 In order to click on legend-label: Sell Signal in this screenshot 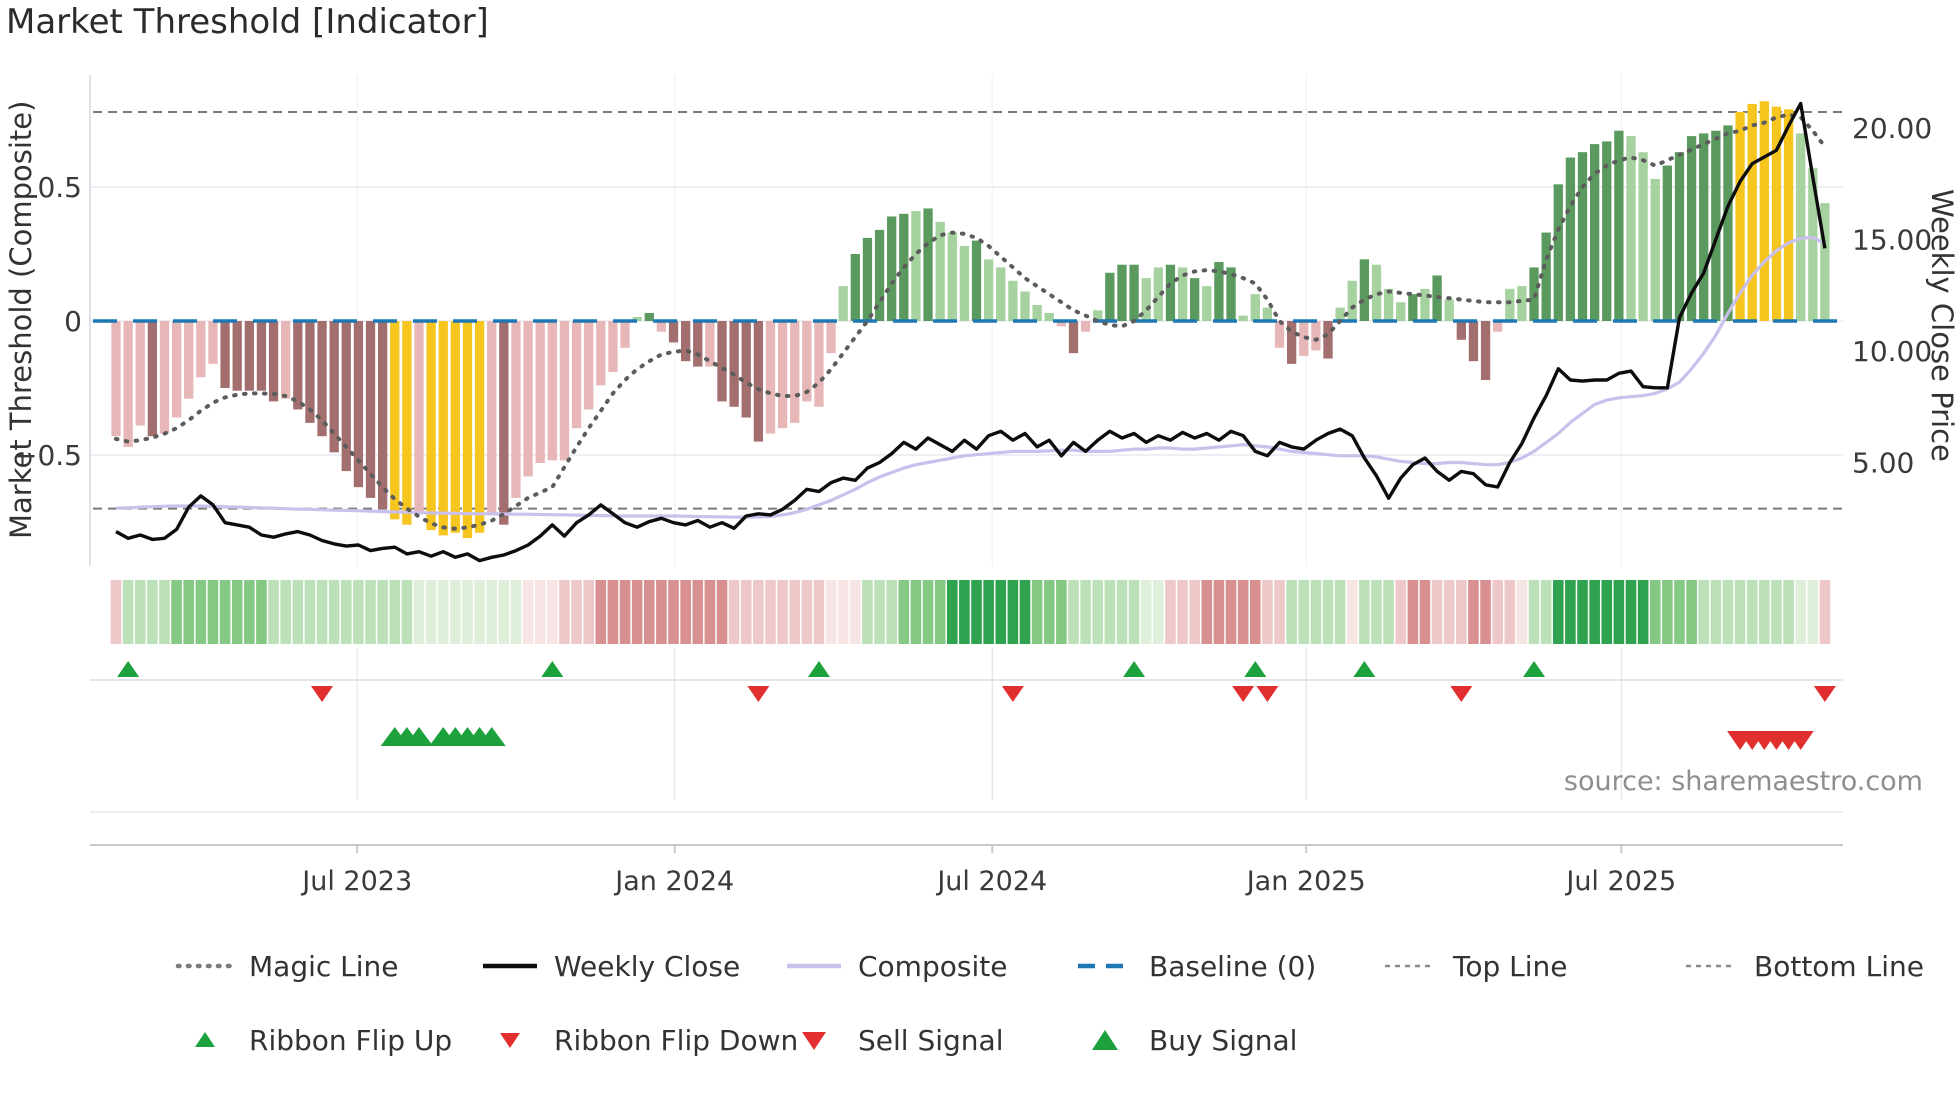, I will do `click(931, 1040)`.